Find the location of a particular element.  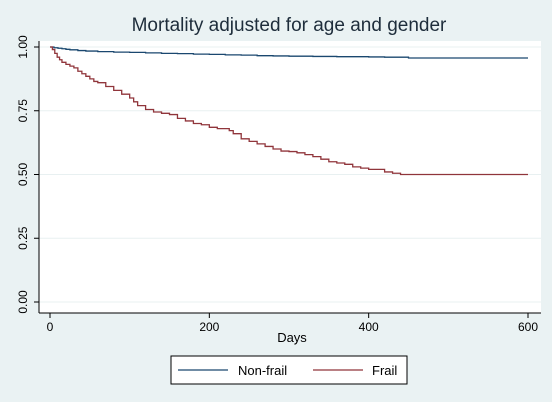

series-line-non-frail is located at coordinates (289, 52).